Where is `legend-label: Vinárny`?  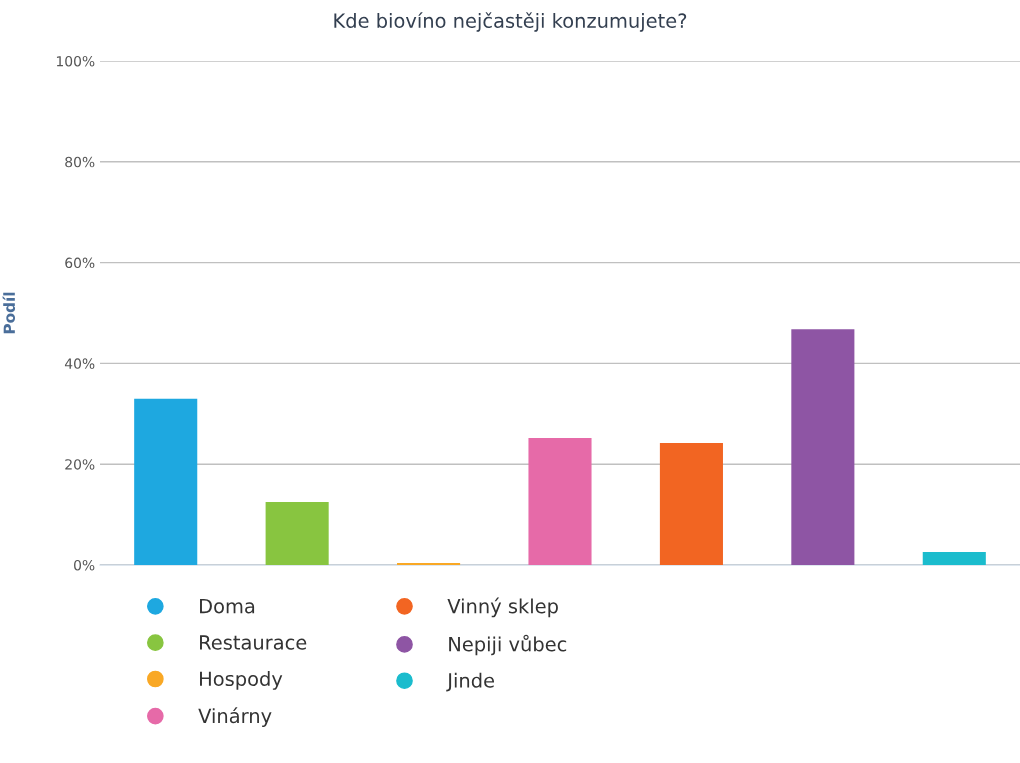 legend-label: Vinárny is located at coordinates (235, 717).